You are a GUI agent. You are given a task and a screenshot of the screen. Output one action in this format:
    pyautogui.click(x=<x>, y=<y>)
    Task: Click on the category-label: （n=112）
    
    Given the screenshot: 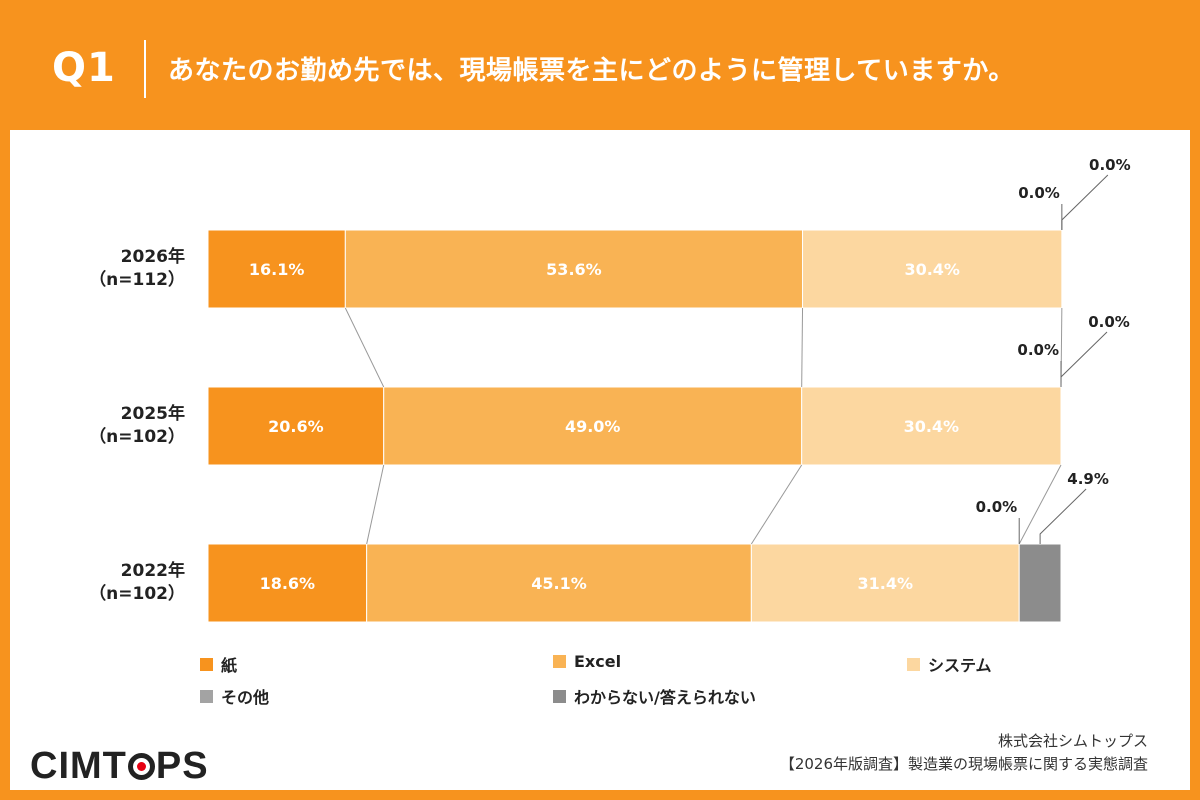 What is the action you would take?
    pyautogui.click(x=137, y=279)
    